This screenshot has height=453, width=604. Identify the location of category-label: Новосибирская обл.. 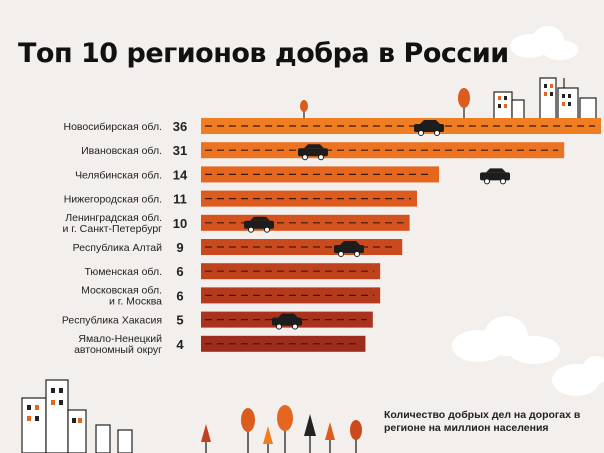
(113, 127).